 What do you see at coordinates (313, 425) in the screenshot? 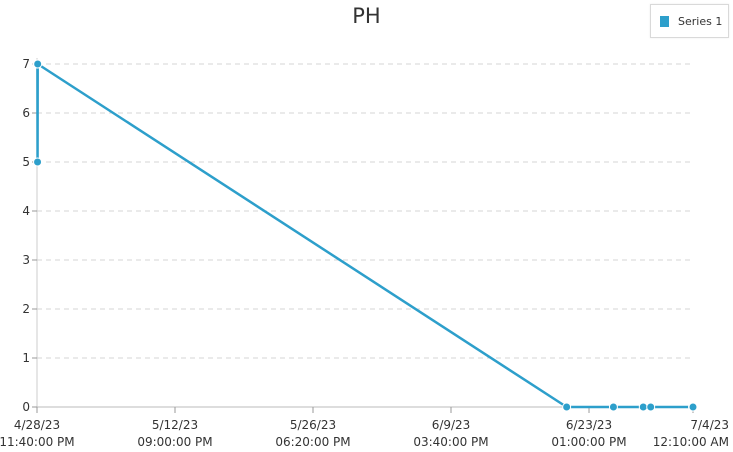
I see `x-tick-label-date: 5/26/23` at bounding box center [313, 425].